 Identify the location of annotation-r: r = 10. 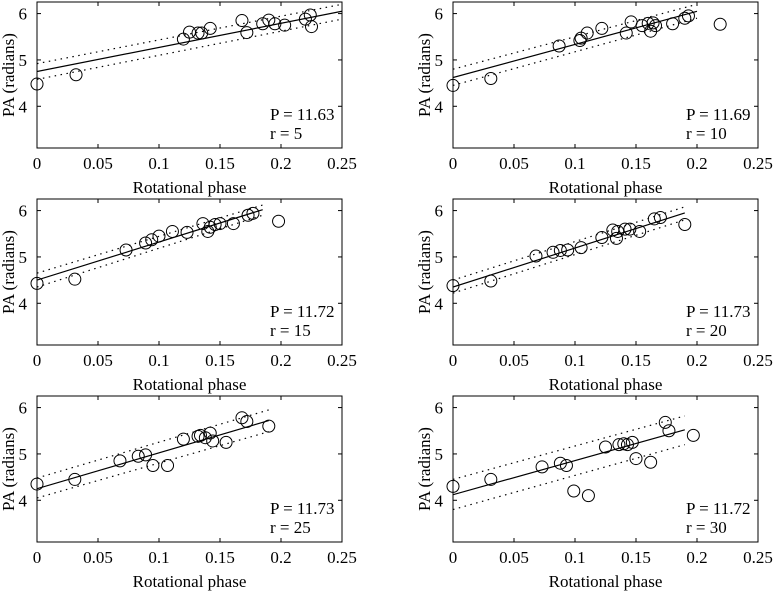
(706, 133).